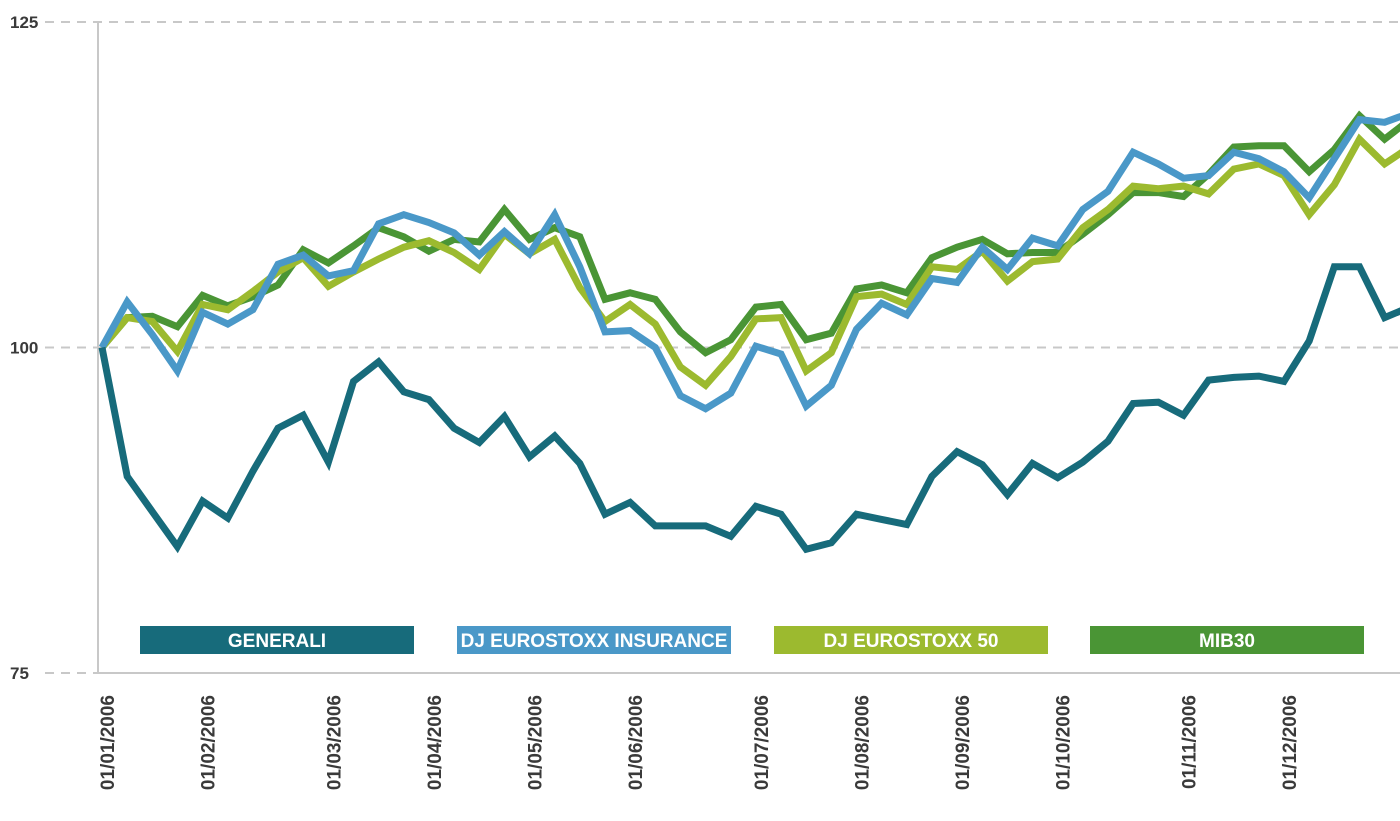  Describe the element at coordinates (24, 348) in the screenshot. I see `y-tick-label: 100` at that location.